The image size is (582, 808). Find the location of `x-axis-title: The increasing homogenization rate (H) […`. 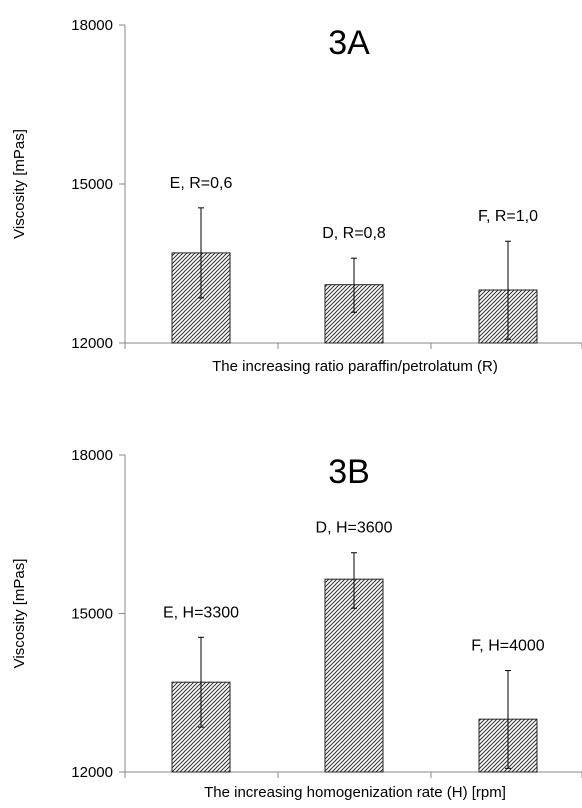

x-axis-title: The increasing homogenization rate (H) [… is located at coordinates (355, 792).